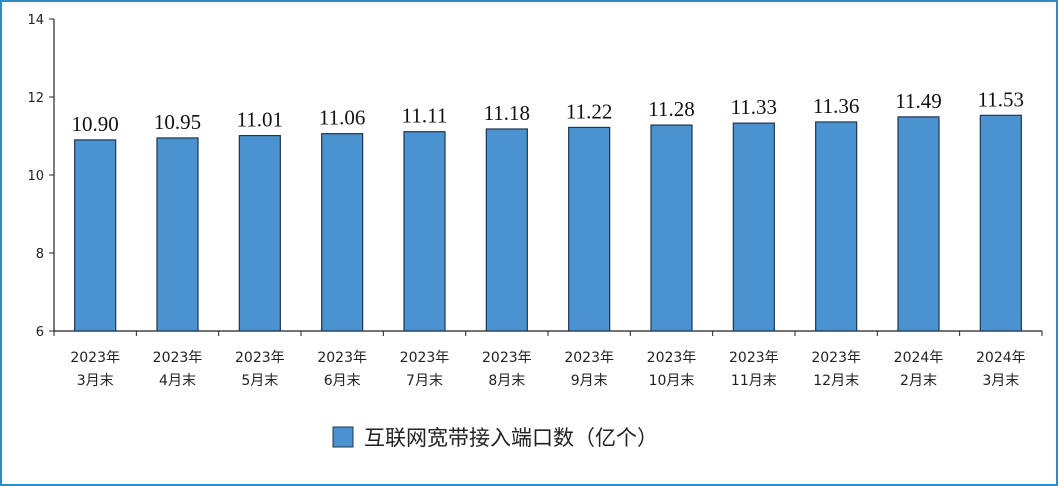 This screenshot has width=1058, height=486. I want to click on legend: 互联网宽带接入端口数（亿个）, so click(495, 438).